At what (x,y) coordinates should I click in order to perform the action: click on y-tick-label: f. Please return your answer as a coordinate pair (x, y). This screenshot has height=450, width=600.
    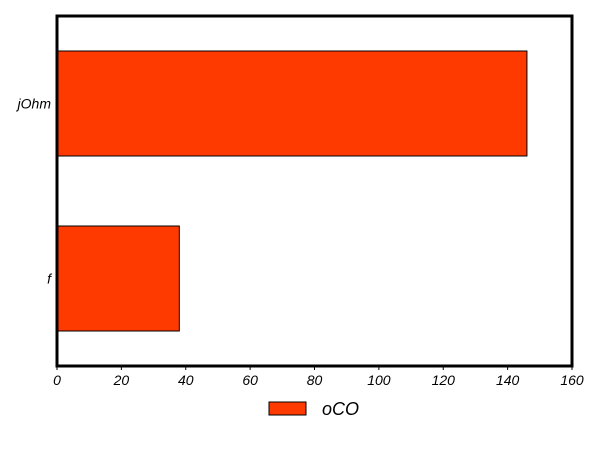
    Looking at the image, I should click on (50, 279).